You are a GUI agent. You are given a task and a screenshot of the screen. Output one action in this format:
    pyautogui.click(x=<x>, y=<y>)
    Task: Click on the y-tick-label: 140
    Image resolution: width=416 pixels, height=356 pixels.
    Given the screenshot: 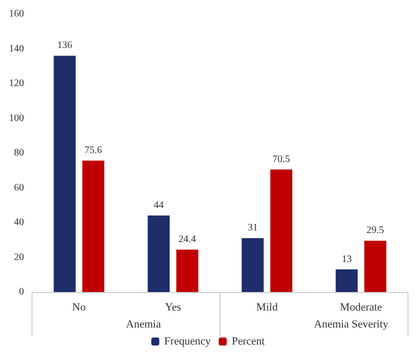 What is the action you would take?
    pyautogui.click(x=16, y=48)
    